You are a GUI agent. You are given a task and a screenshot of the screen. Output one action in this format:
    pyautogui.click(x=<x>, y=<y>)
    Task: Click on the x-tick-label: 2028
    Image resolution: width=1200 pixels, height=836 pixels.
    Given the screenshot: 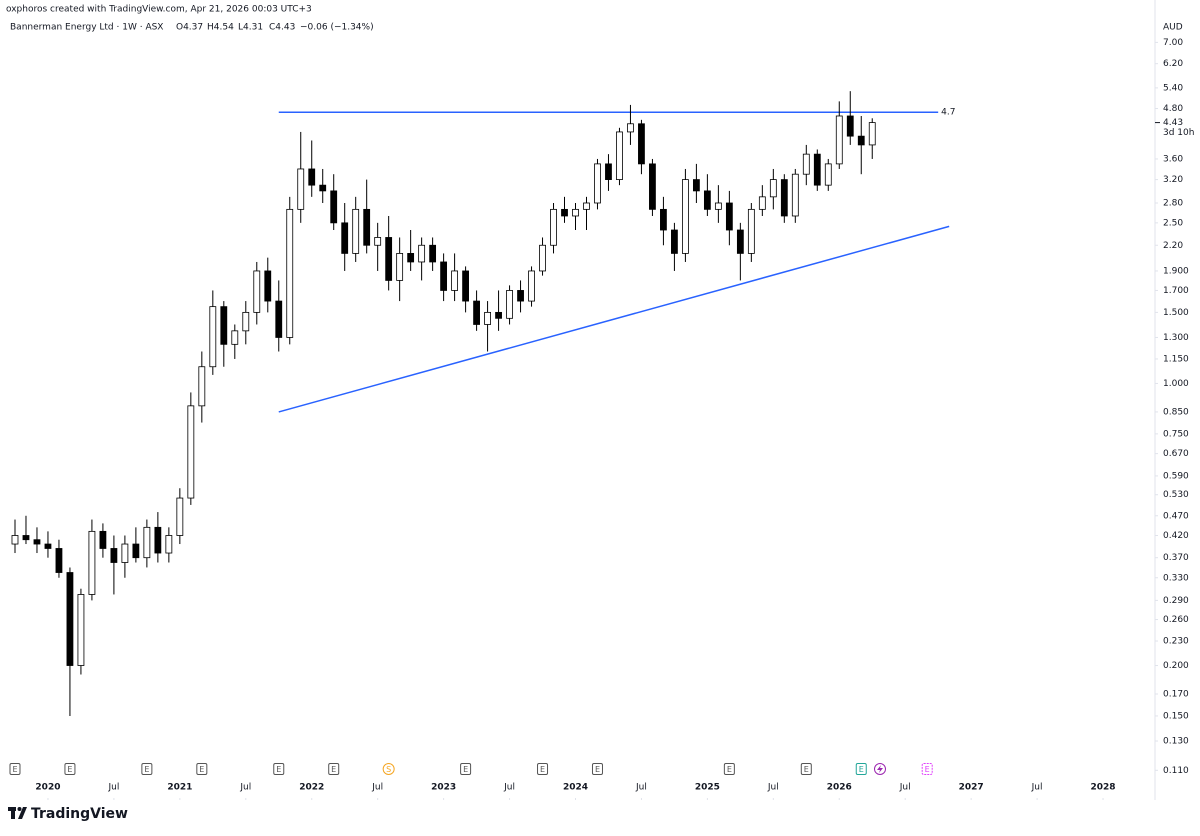 What is the action you would take?
    pyautogui.click(x=1103, y=788)
    